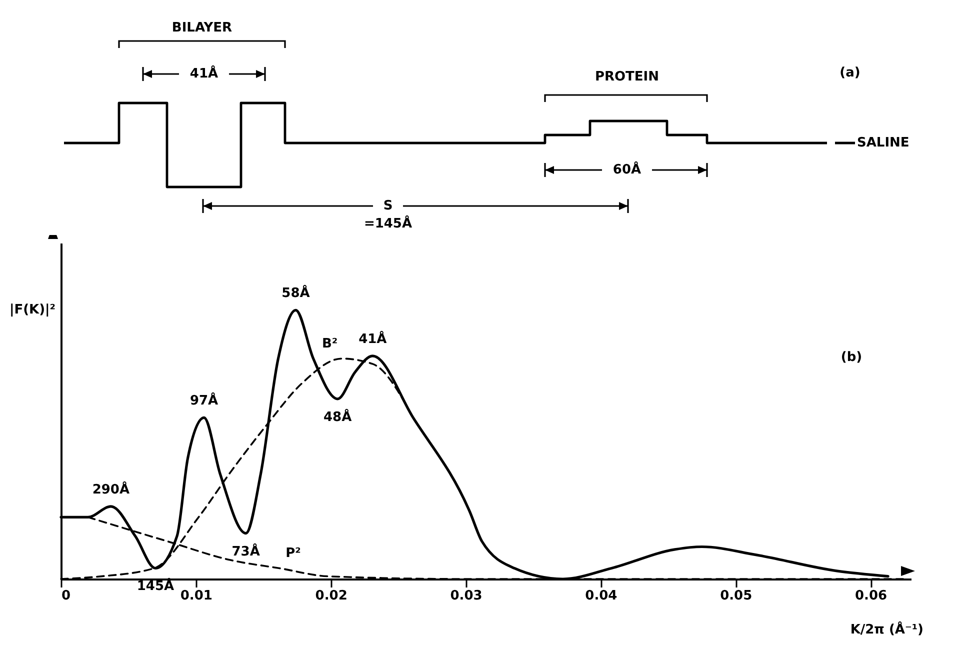 The image size is (960, 649). Describe the element at coordinates (204, 400) in the screenshot. I see `annotation: 97Å` at that location.